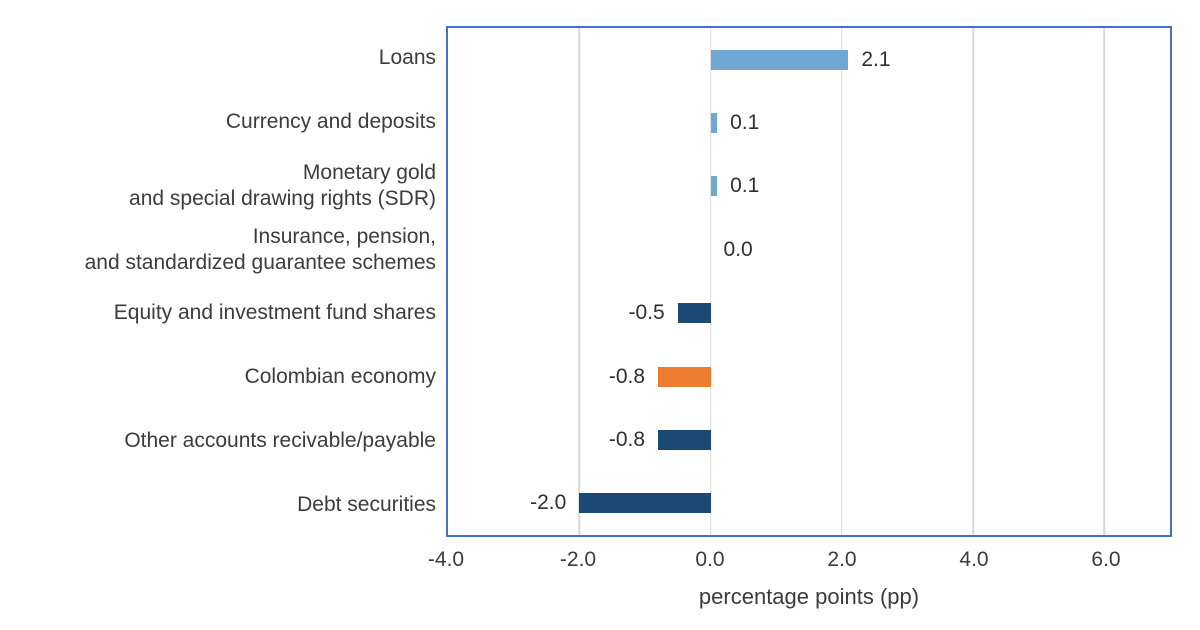  What do you see at coordinates (218, 122) in the screenshot?
I see `category-label: Currency and deposits` at bounding box center [218, 122].